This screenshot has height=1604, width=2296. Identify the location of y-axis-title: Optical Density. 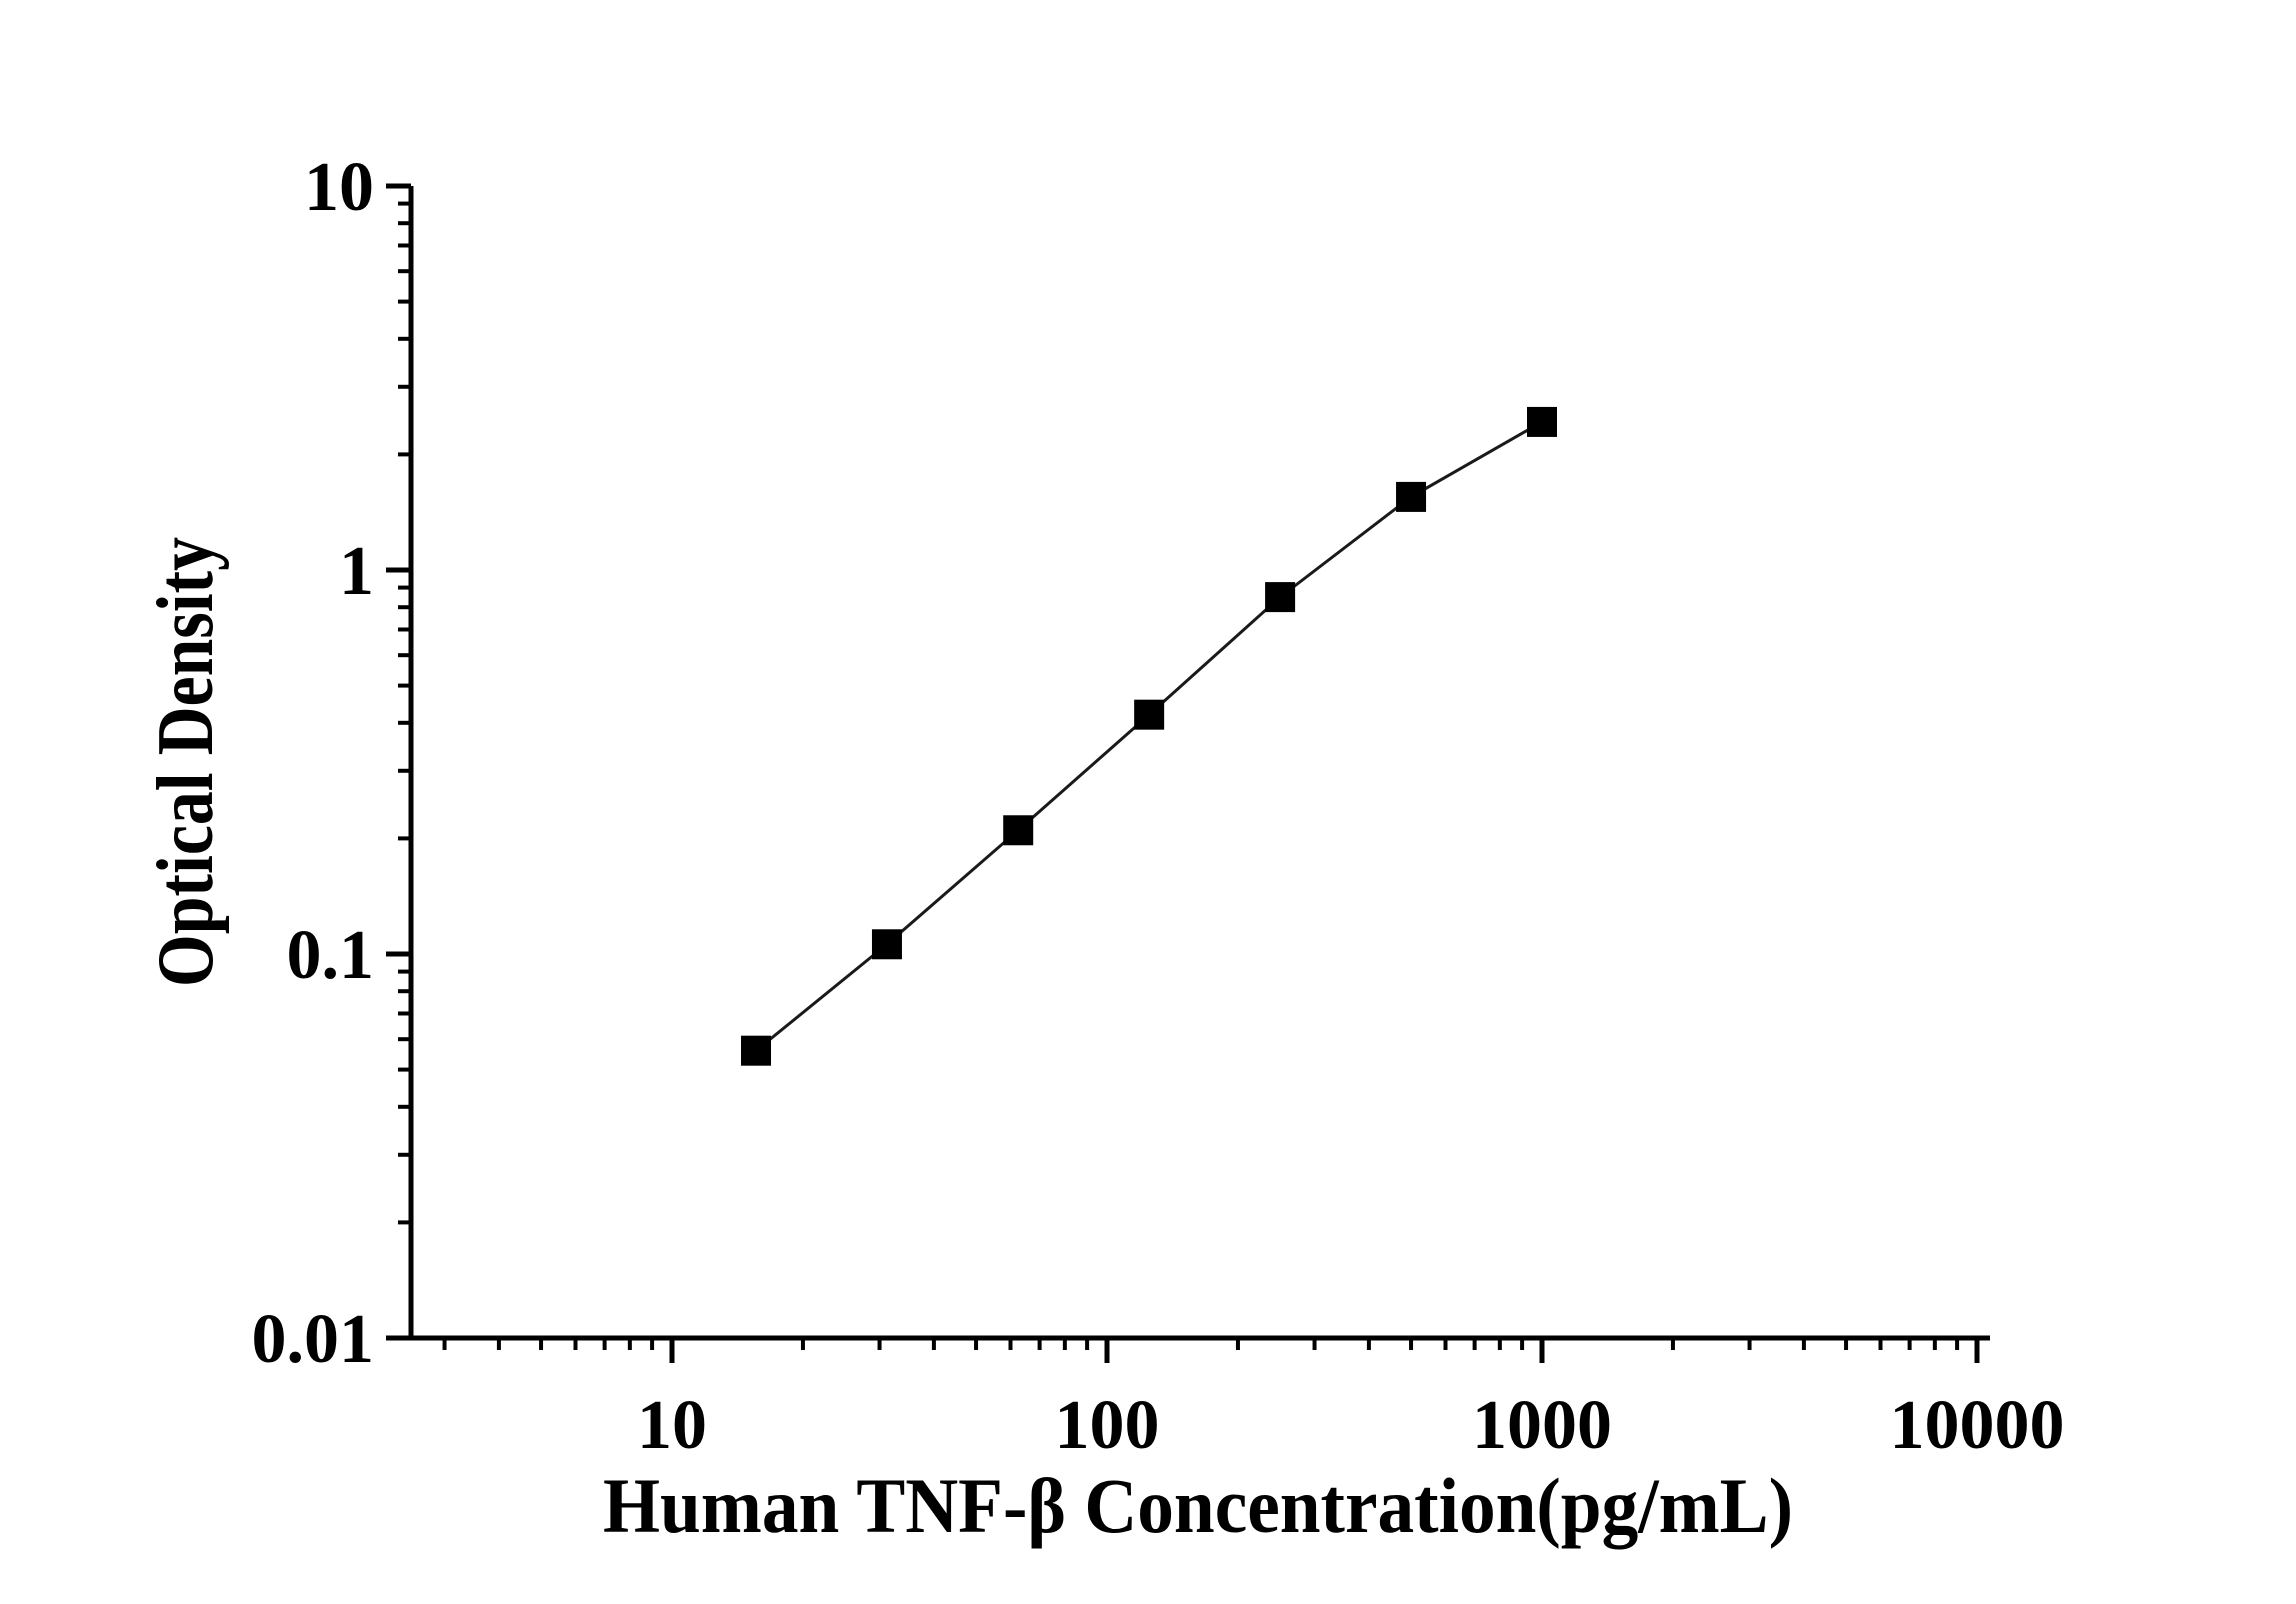
(186, 762).